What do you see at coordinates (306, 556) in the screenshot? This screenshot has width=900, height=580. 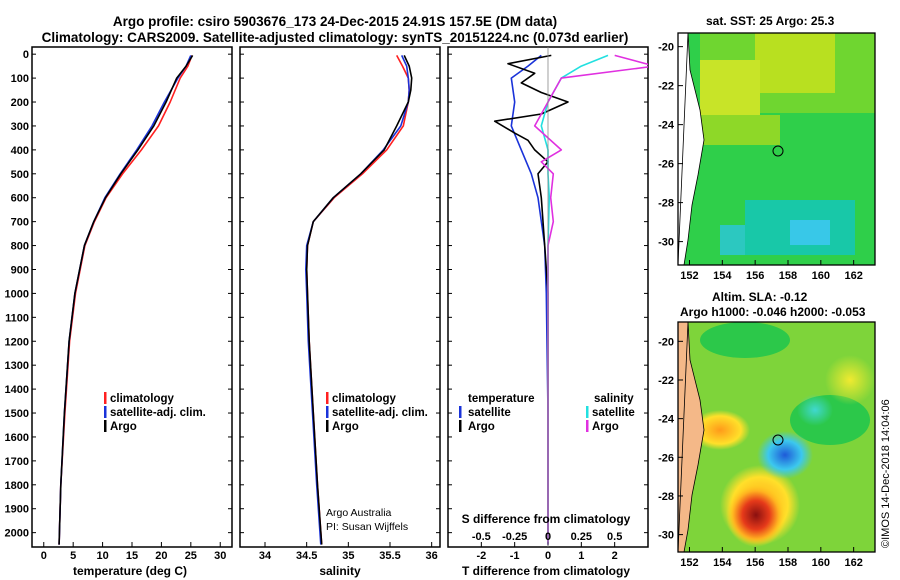 I see `x-tick-label: 34.5` at bounding box center [306, 556].